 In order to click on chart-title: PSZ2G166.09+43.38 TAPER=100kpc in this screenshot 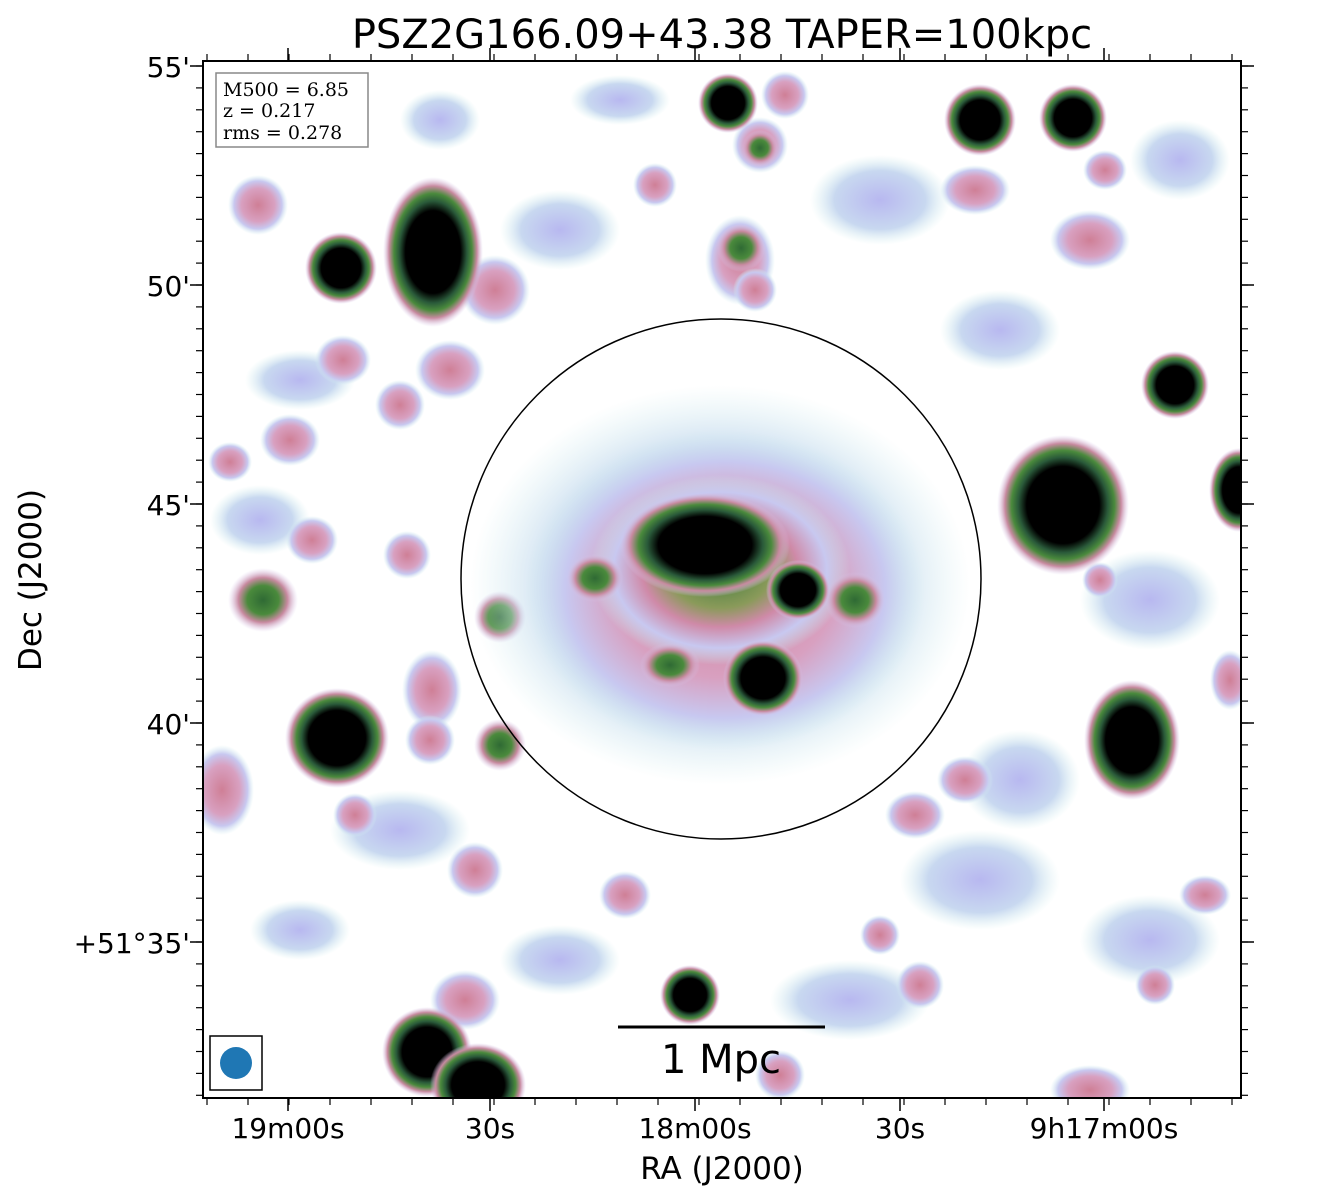, I will do `click(722, 35)`.